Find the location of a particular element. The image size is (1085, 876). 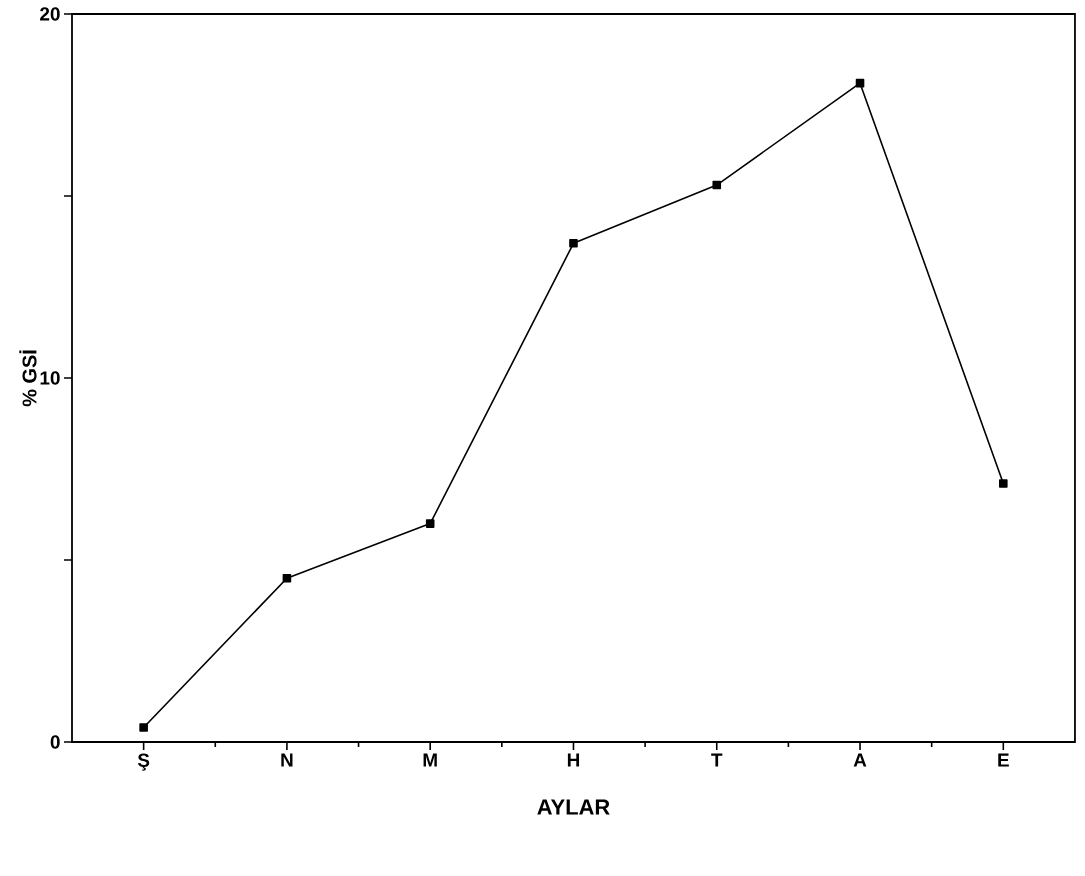

y-tick-label: 10 is located at coordinates (50, 378).